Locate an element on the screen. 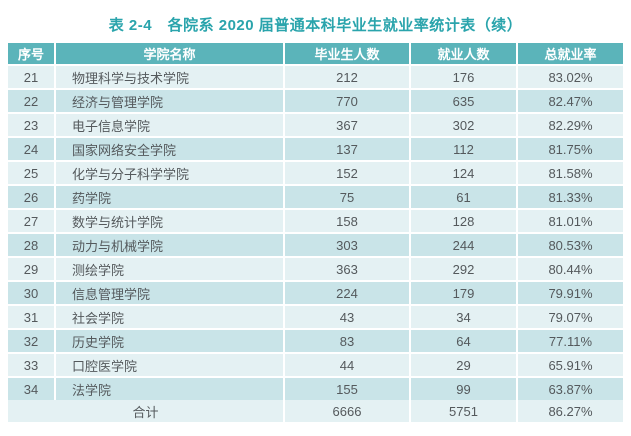  table-row: 34 法学院 155 99 63.87% is located at coordinates (315, 388).